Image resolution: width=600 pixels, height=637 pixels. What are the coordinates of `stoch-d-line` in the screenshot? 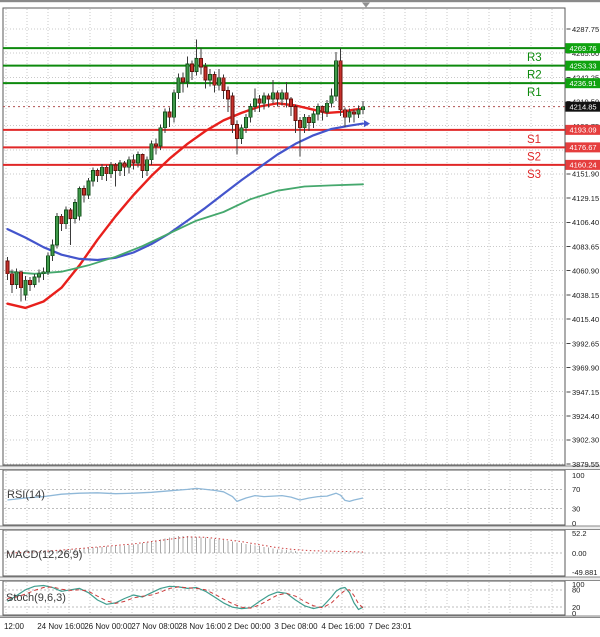 It's located at (185, 597).